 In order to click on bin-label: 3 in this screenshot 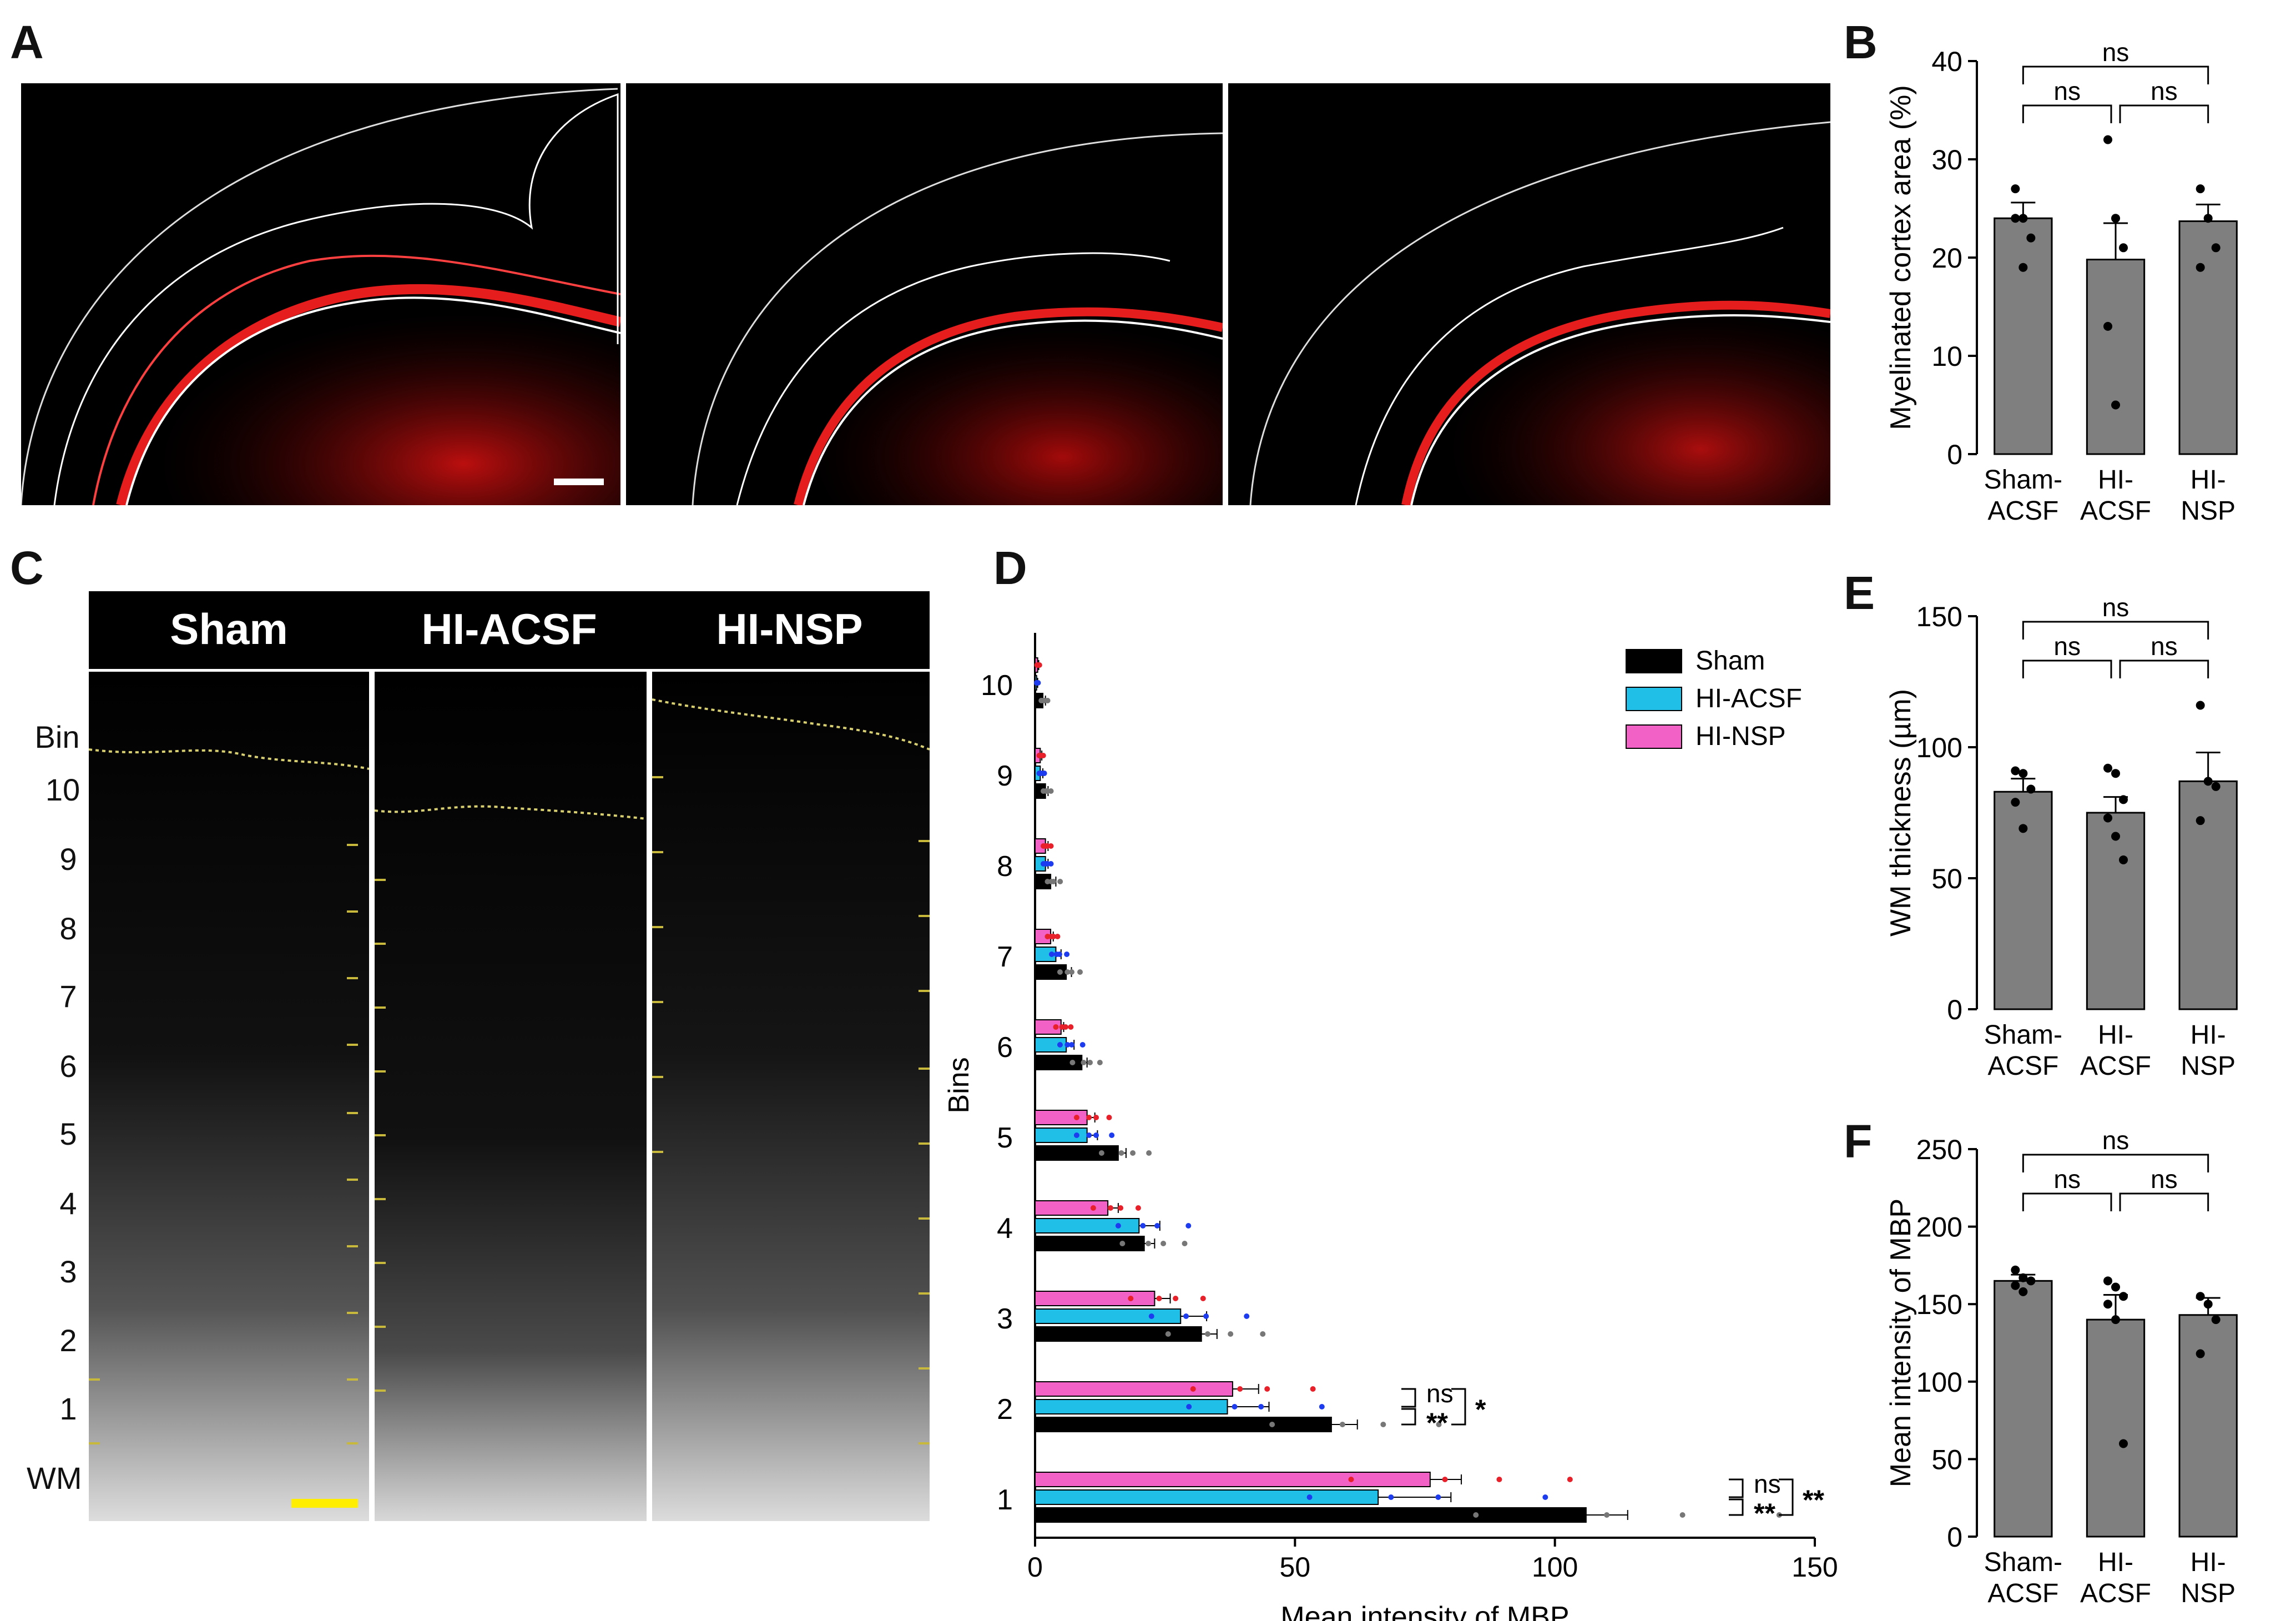, I will do `click(68, 1271)`.